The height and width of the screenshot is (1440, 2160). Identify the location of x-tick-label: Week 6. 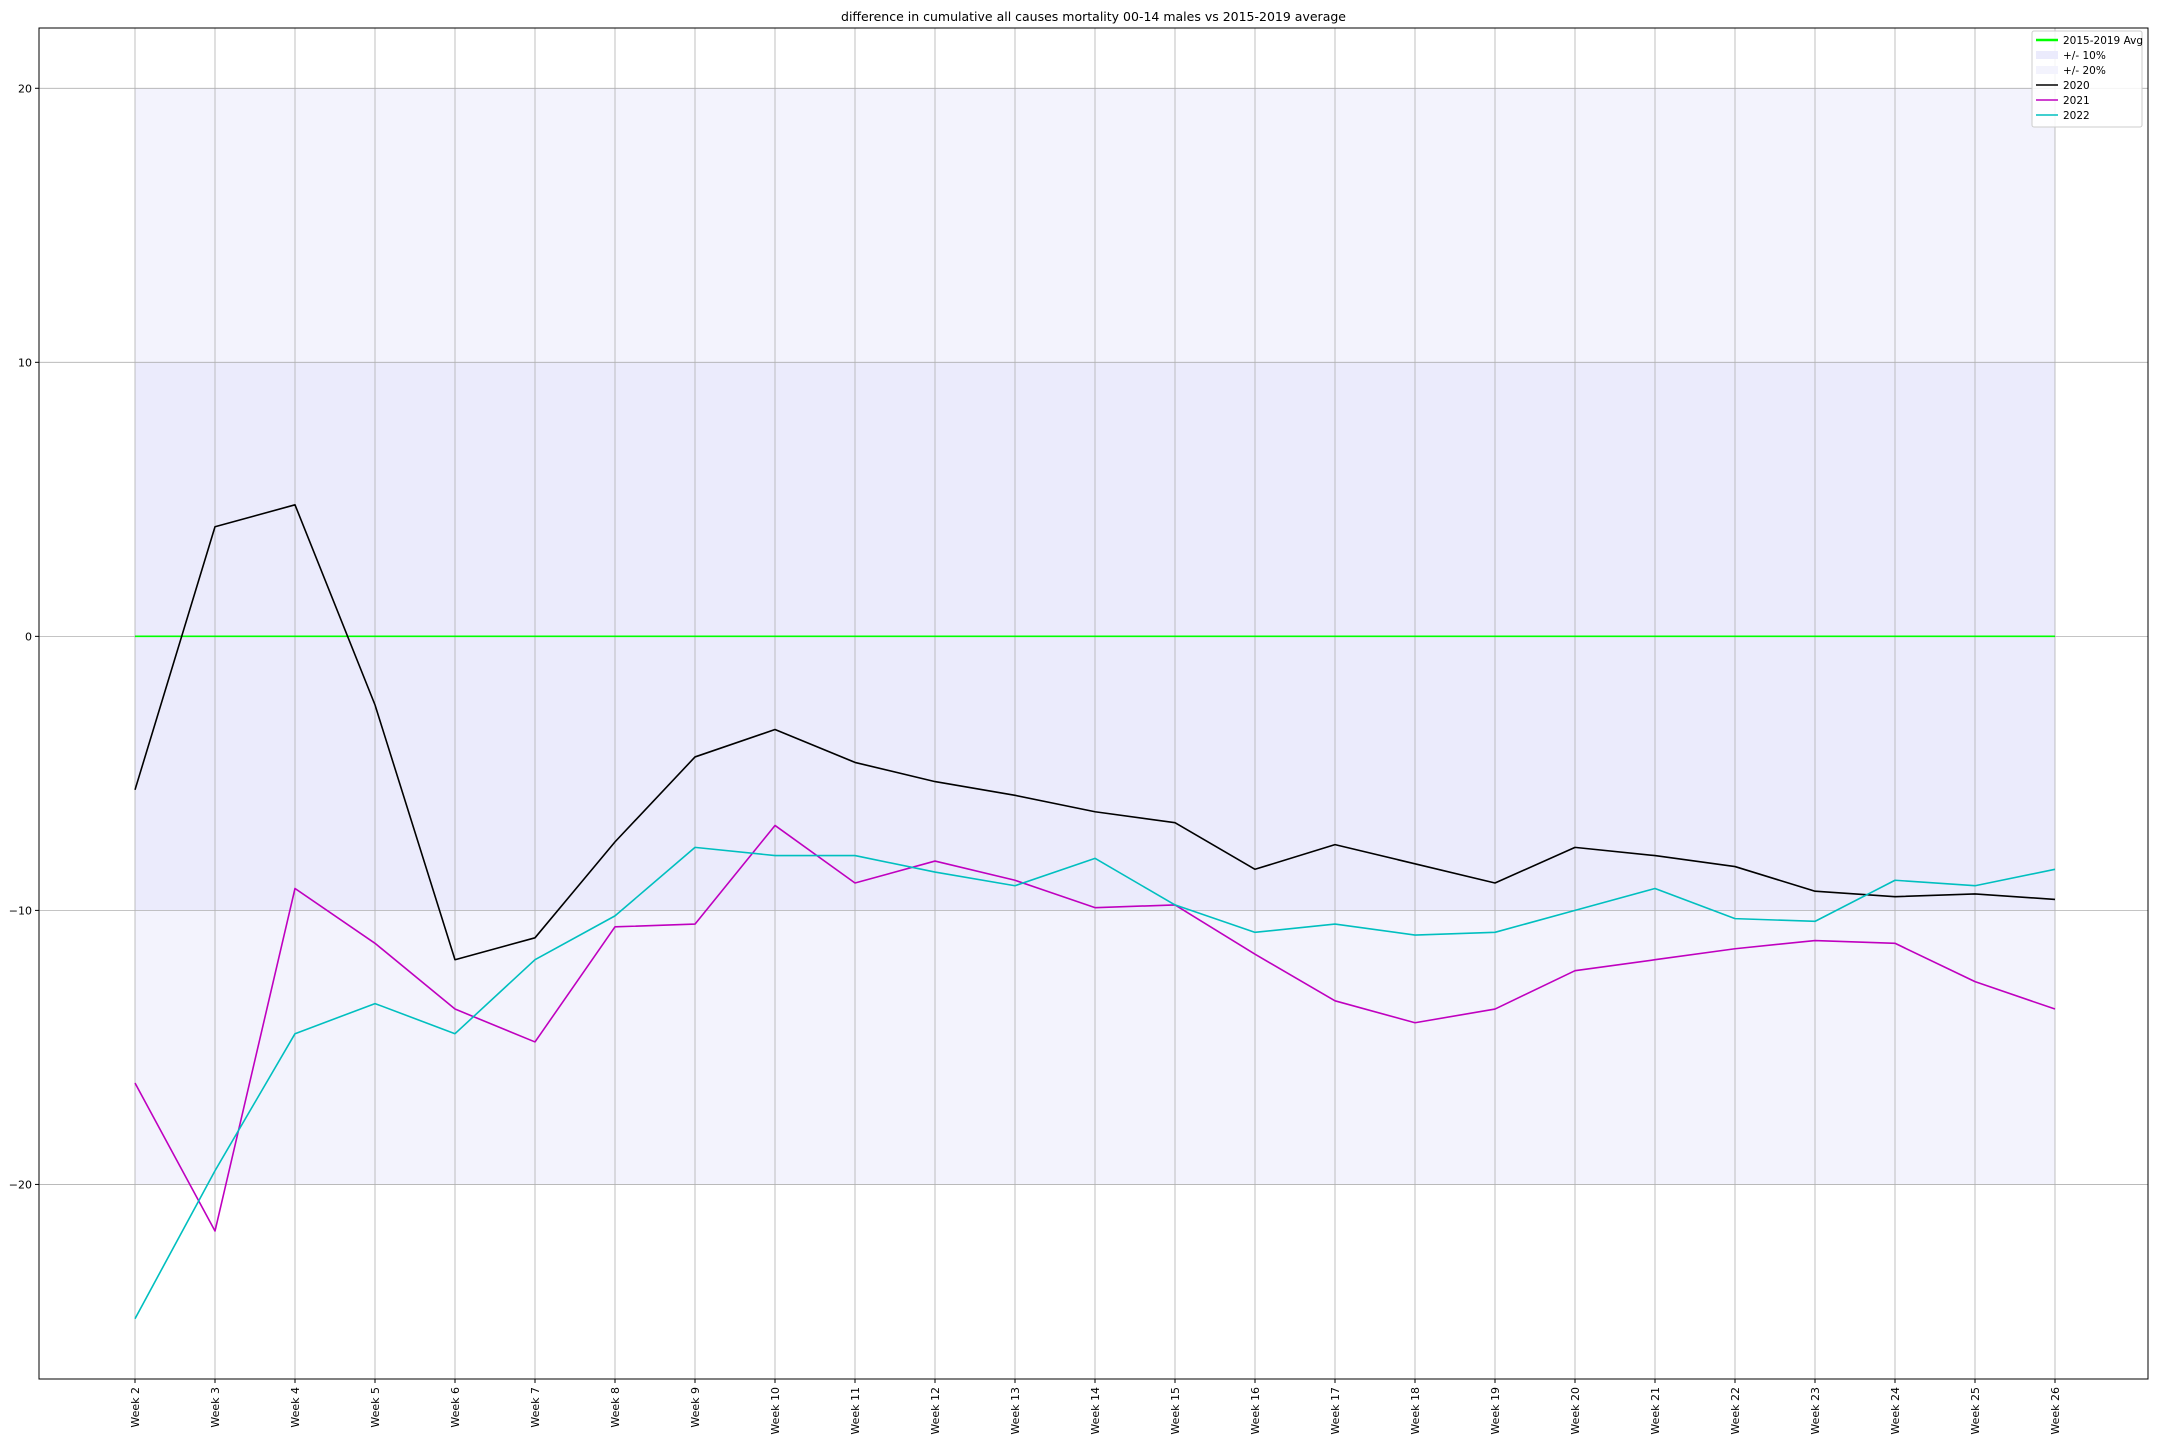
(455, 1407).